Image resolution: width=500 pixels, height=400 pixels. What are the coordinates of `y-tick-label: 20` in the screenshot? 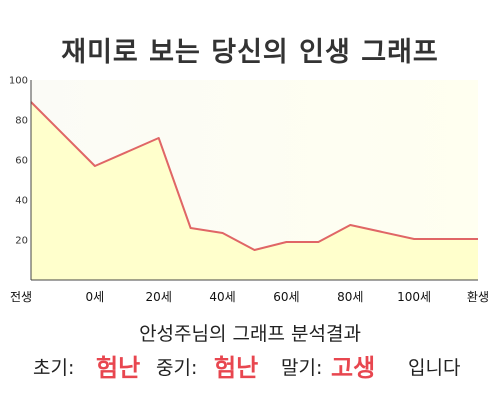 It's located at (21, 241).